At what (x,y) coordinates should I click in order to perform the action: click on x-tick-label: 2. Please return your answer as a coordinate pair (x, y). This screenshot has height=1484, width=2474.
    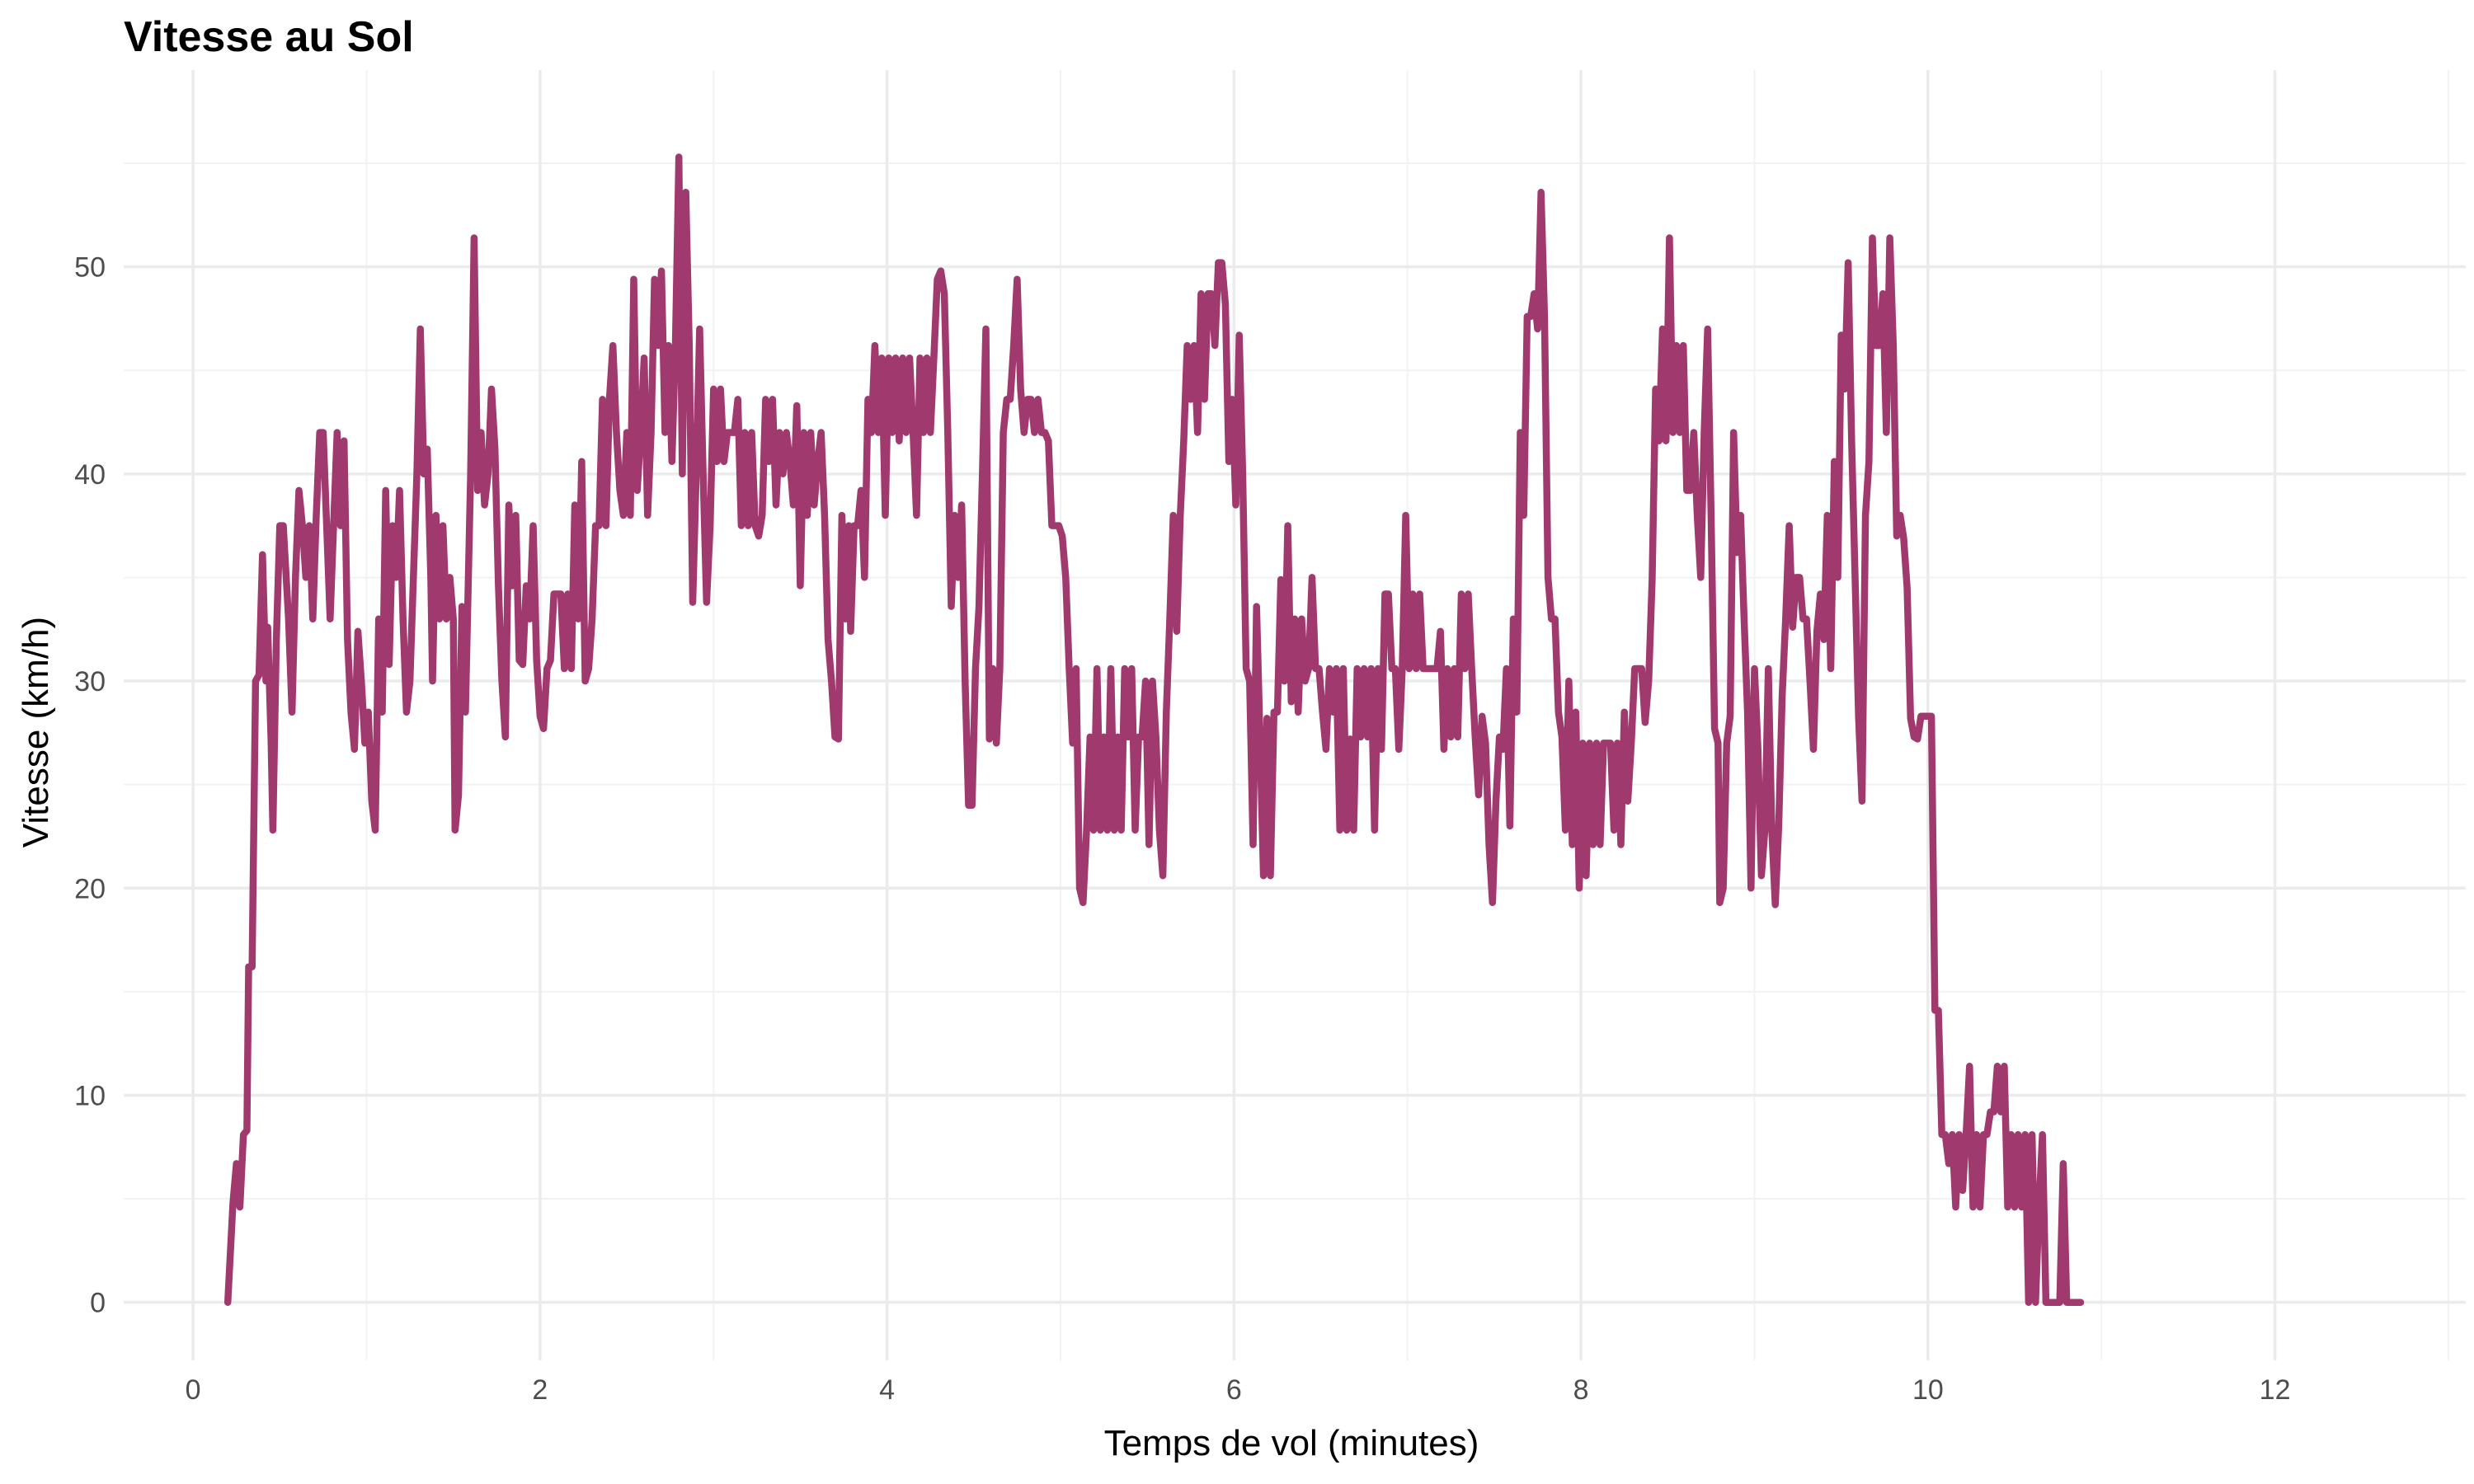
    Looking at the image, I should click on (540, 1390).